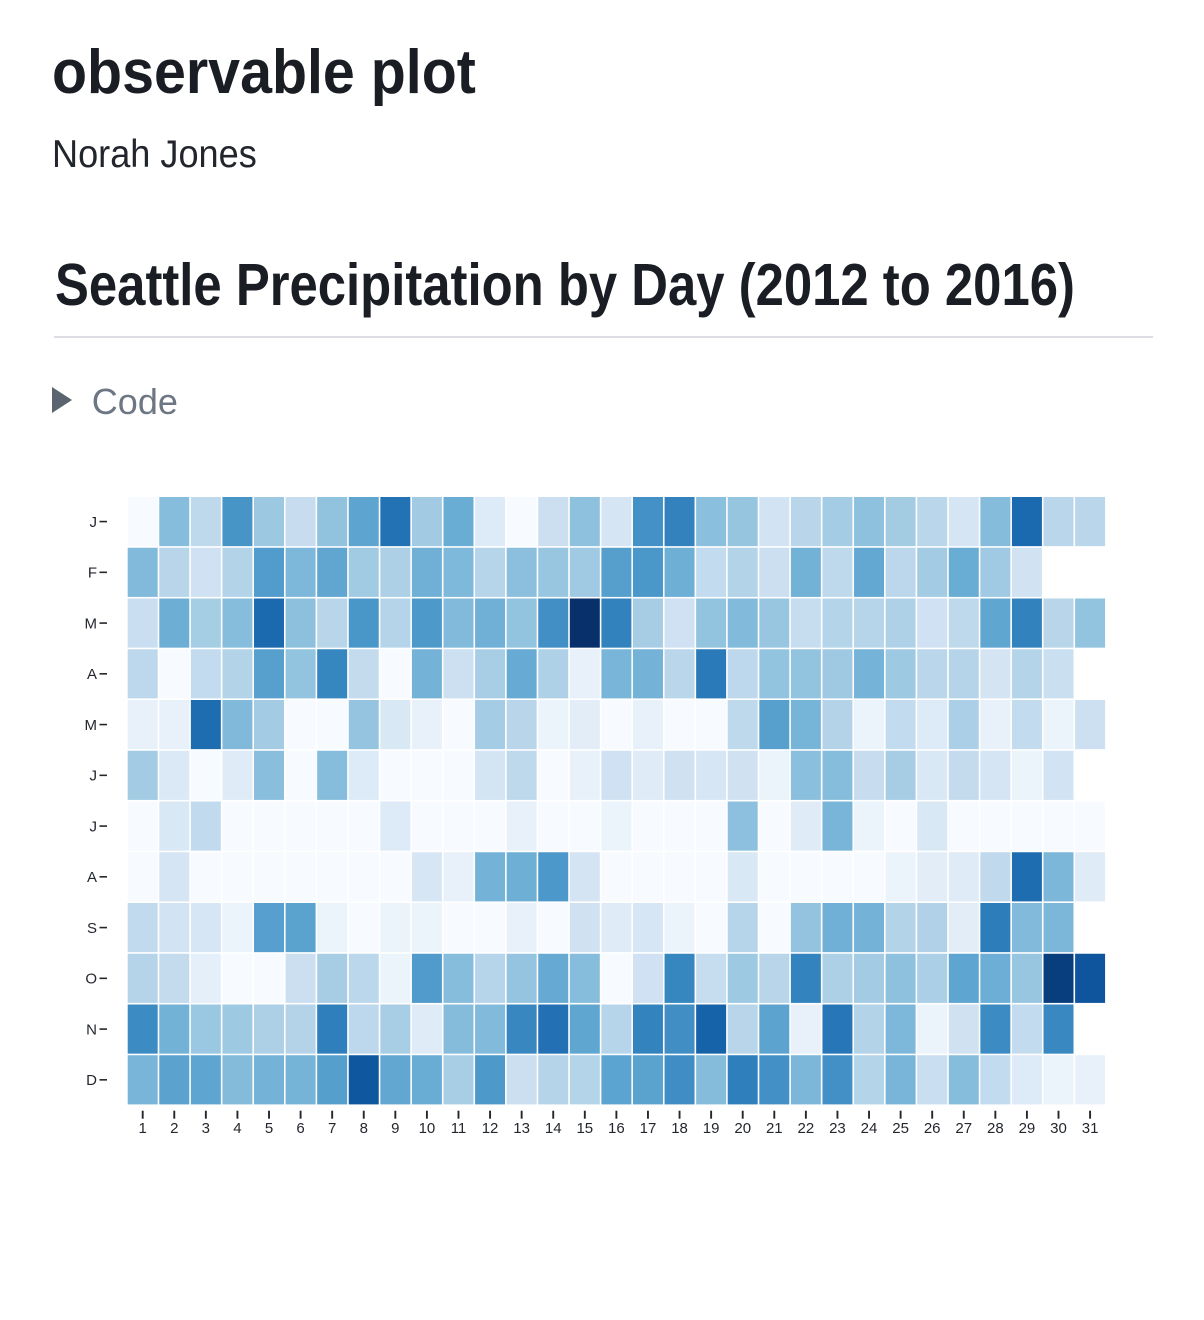  What do you see at coordinates (206, 1128) in the screenshot?
I see `svg-text: 3` at bounding box center [206, 1128].